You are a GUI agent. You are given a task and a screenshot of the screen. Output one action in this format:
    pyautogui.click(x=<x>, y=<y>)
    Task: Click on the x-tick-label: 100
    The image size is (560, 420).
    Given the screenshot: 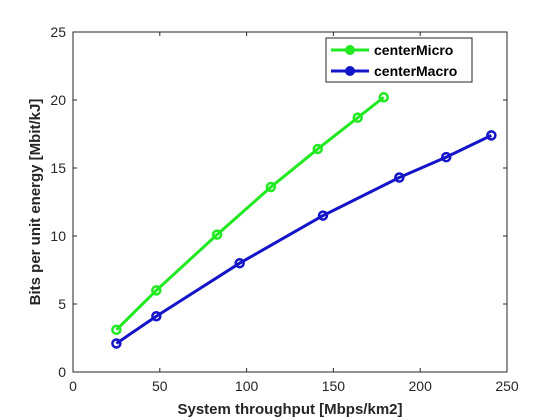 What is the action you would take?
    pyautogui.click(x=247, y=386)
    